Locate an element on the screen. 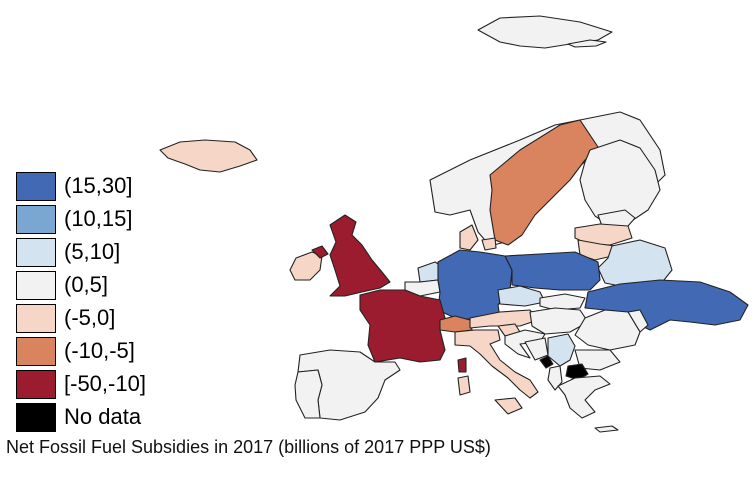  region-svalbard-small is located at coordinates (587, 43).